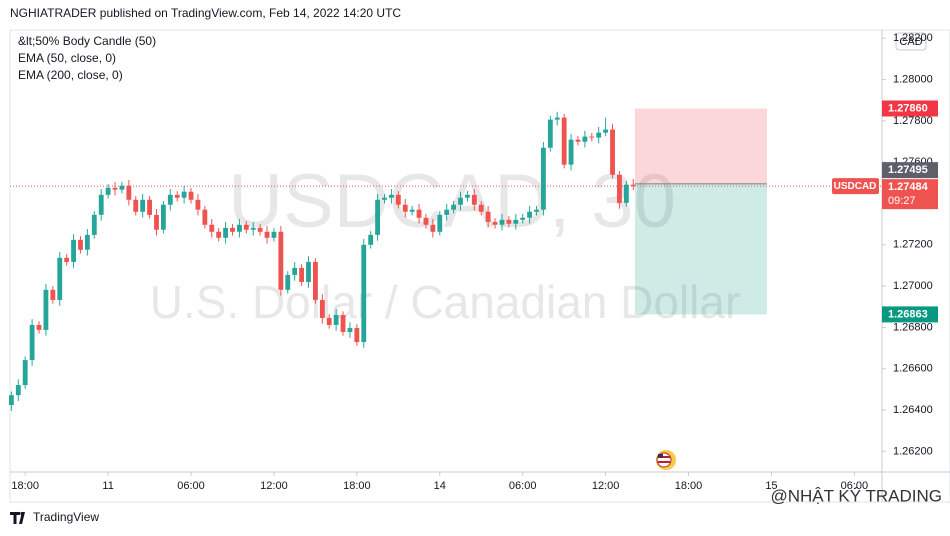 This screenshot has height=536, width=950. I want to click on x-tick-label: 15, so click(771, 486).